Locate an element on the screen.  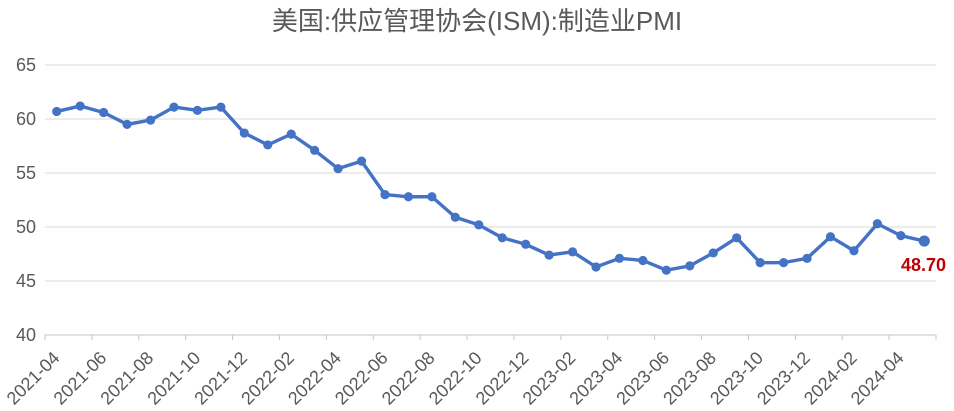
y-tick-label: 40 is located at coordinates (26, 335).